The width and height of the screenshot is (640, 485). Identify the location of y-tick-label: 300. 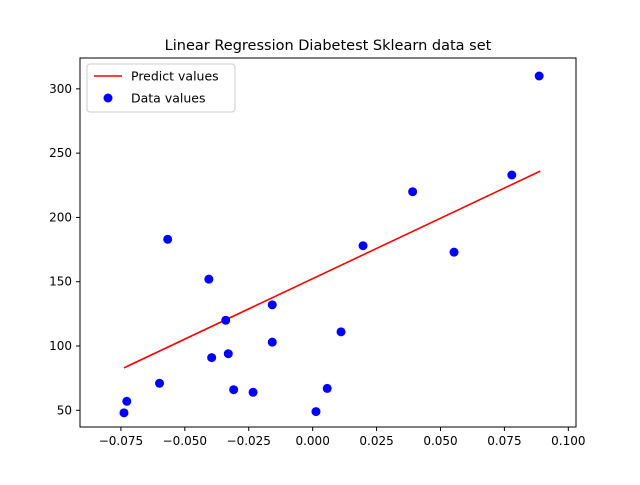
(60, 89).